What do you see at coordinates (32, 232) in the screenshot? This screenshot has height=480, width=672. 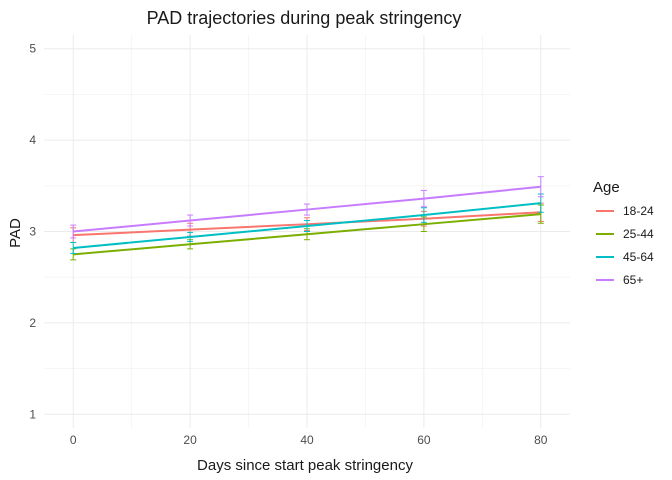 I see `y-tick-label: 3` at bounding box center [32, 232].